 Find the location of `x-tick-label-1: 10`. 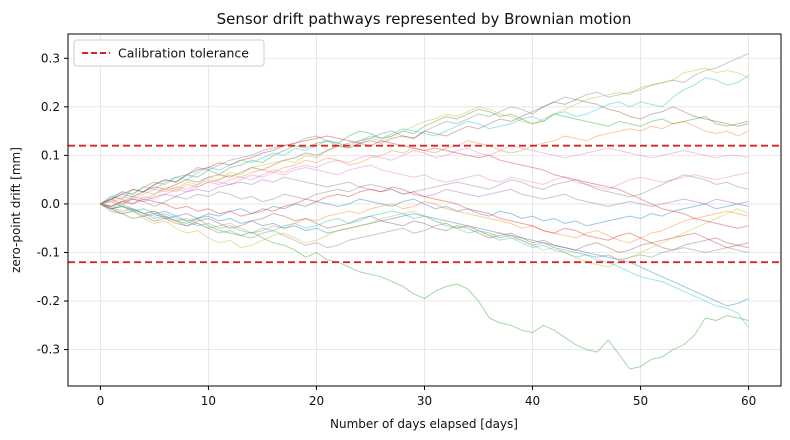

x-tick-label-1: 10 is located at coordinates (208, 401).